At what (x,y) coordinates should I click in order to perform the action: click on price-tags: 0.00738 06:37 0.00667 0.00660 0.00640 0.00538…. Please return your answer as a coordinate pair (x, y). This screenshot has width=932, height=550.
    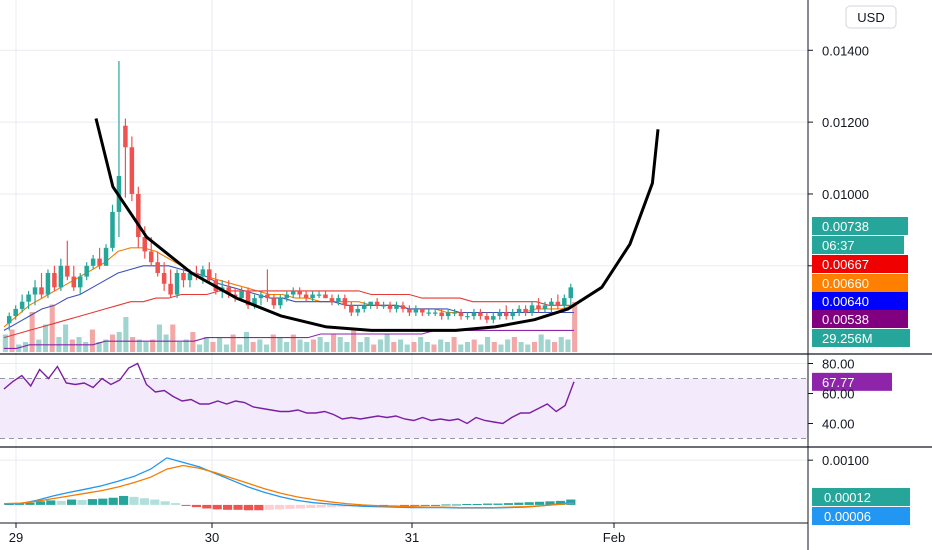
    Looking at the image, I should click on (861, 282).